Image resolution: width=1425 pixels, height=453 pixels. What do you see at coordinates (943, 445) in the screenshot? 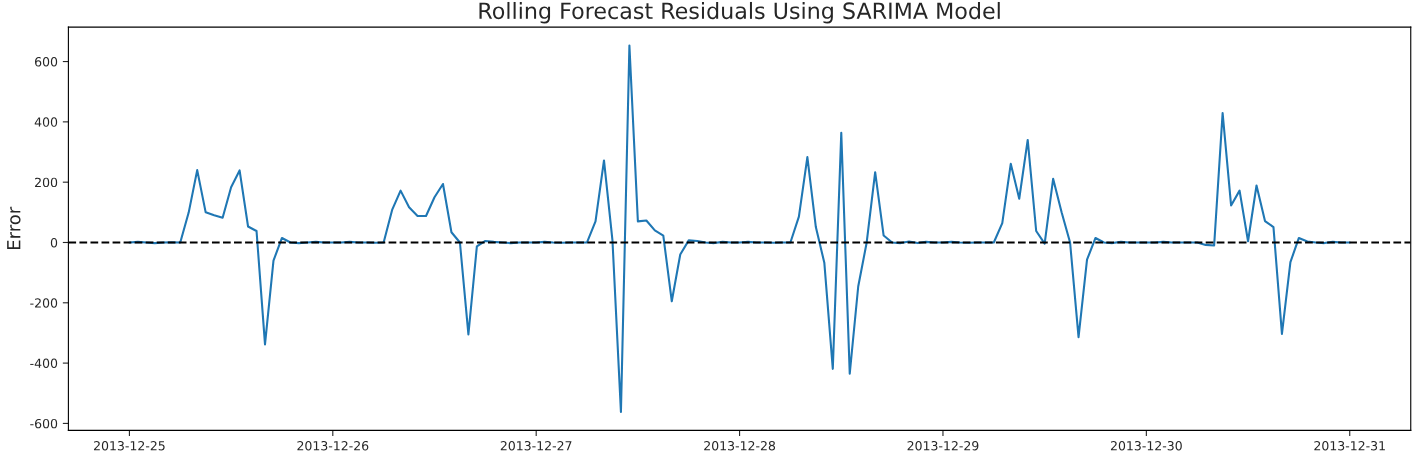
I see `x-tick-label: 2013-12-29` at bounding box center [943, 445].